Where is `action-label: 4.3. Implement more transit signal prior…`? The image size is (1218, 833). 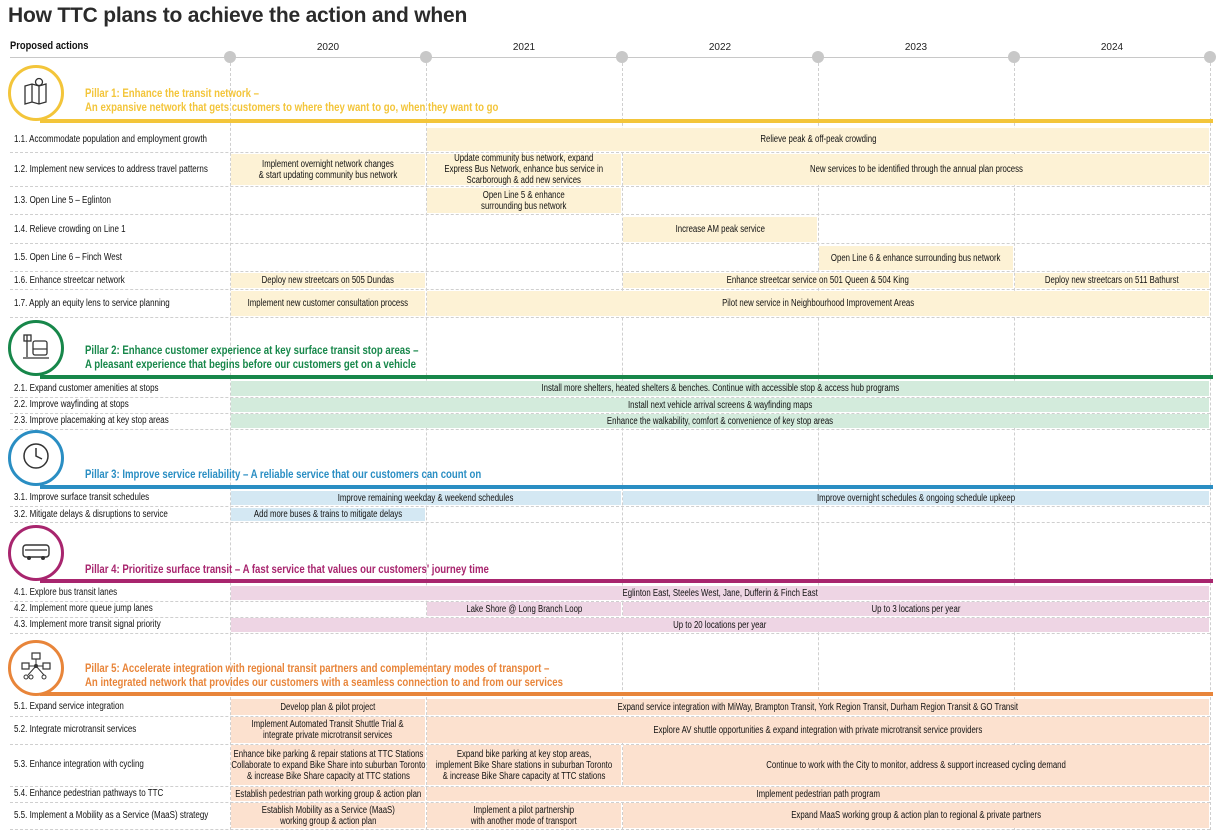
action-label: 4.3. Implement more transit signal prior… is located at coordinates (121, 624).